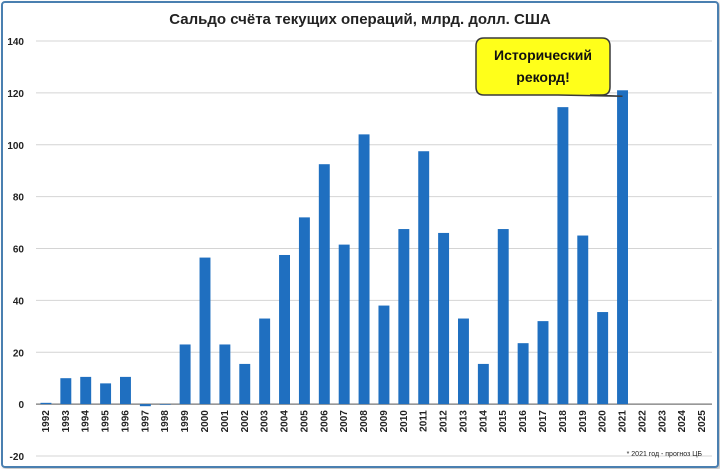  What do you see at coordinates (324, 421) in the screenshot?
I see `x-tick-label: 2006` at bounding box center [324, 421].